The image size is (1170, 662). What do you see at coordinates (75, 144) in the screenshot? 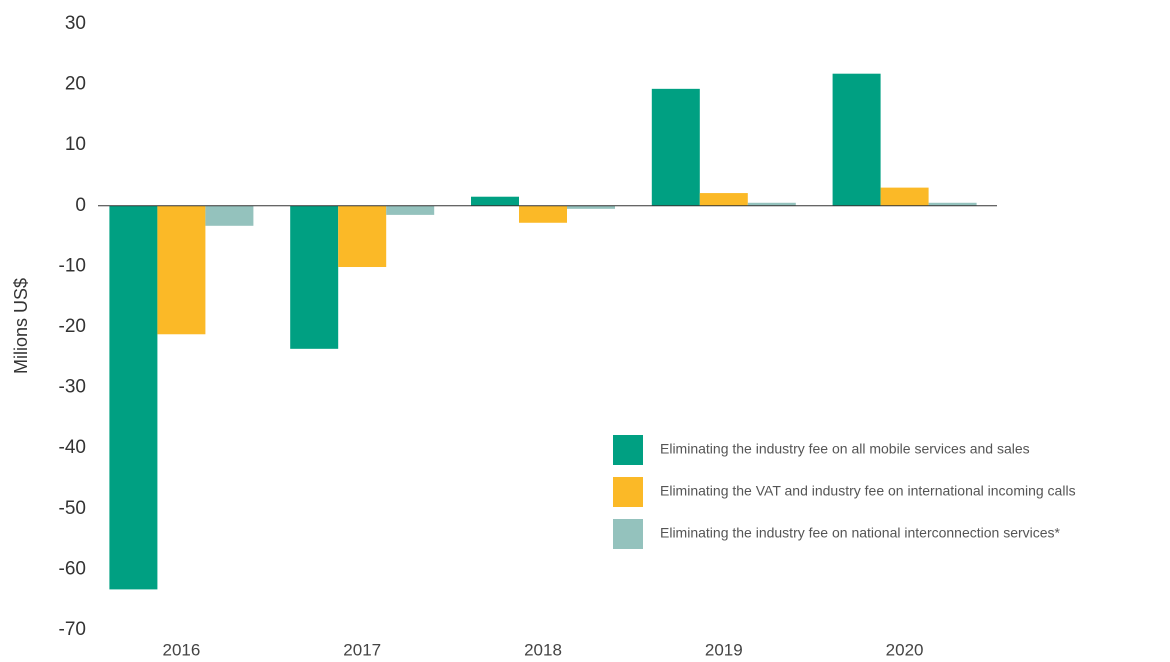
I see `y-tick-label: 10` at bounding box center [75, 144].